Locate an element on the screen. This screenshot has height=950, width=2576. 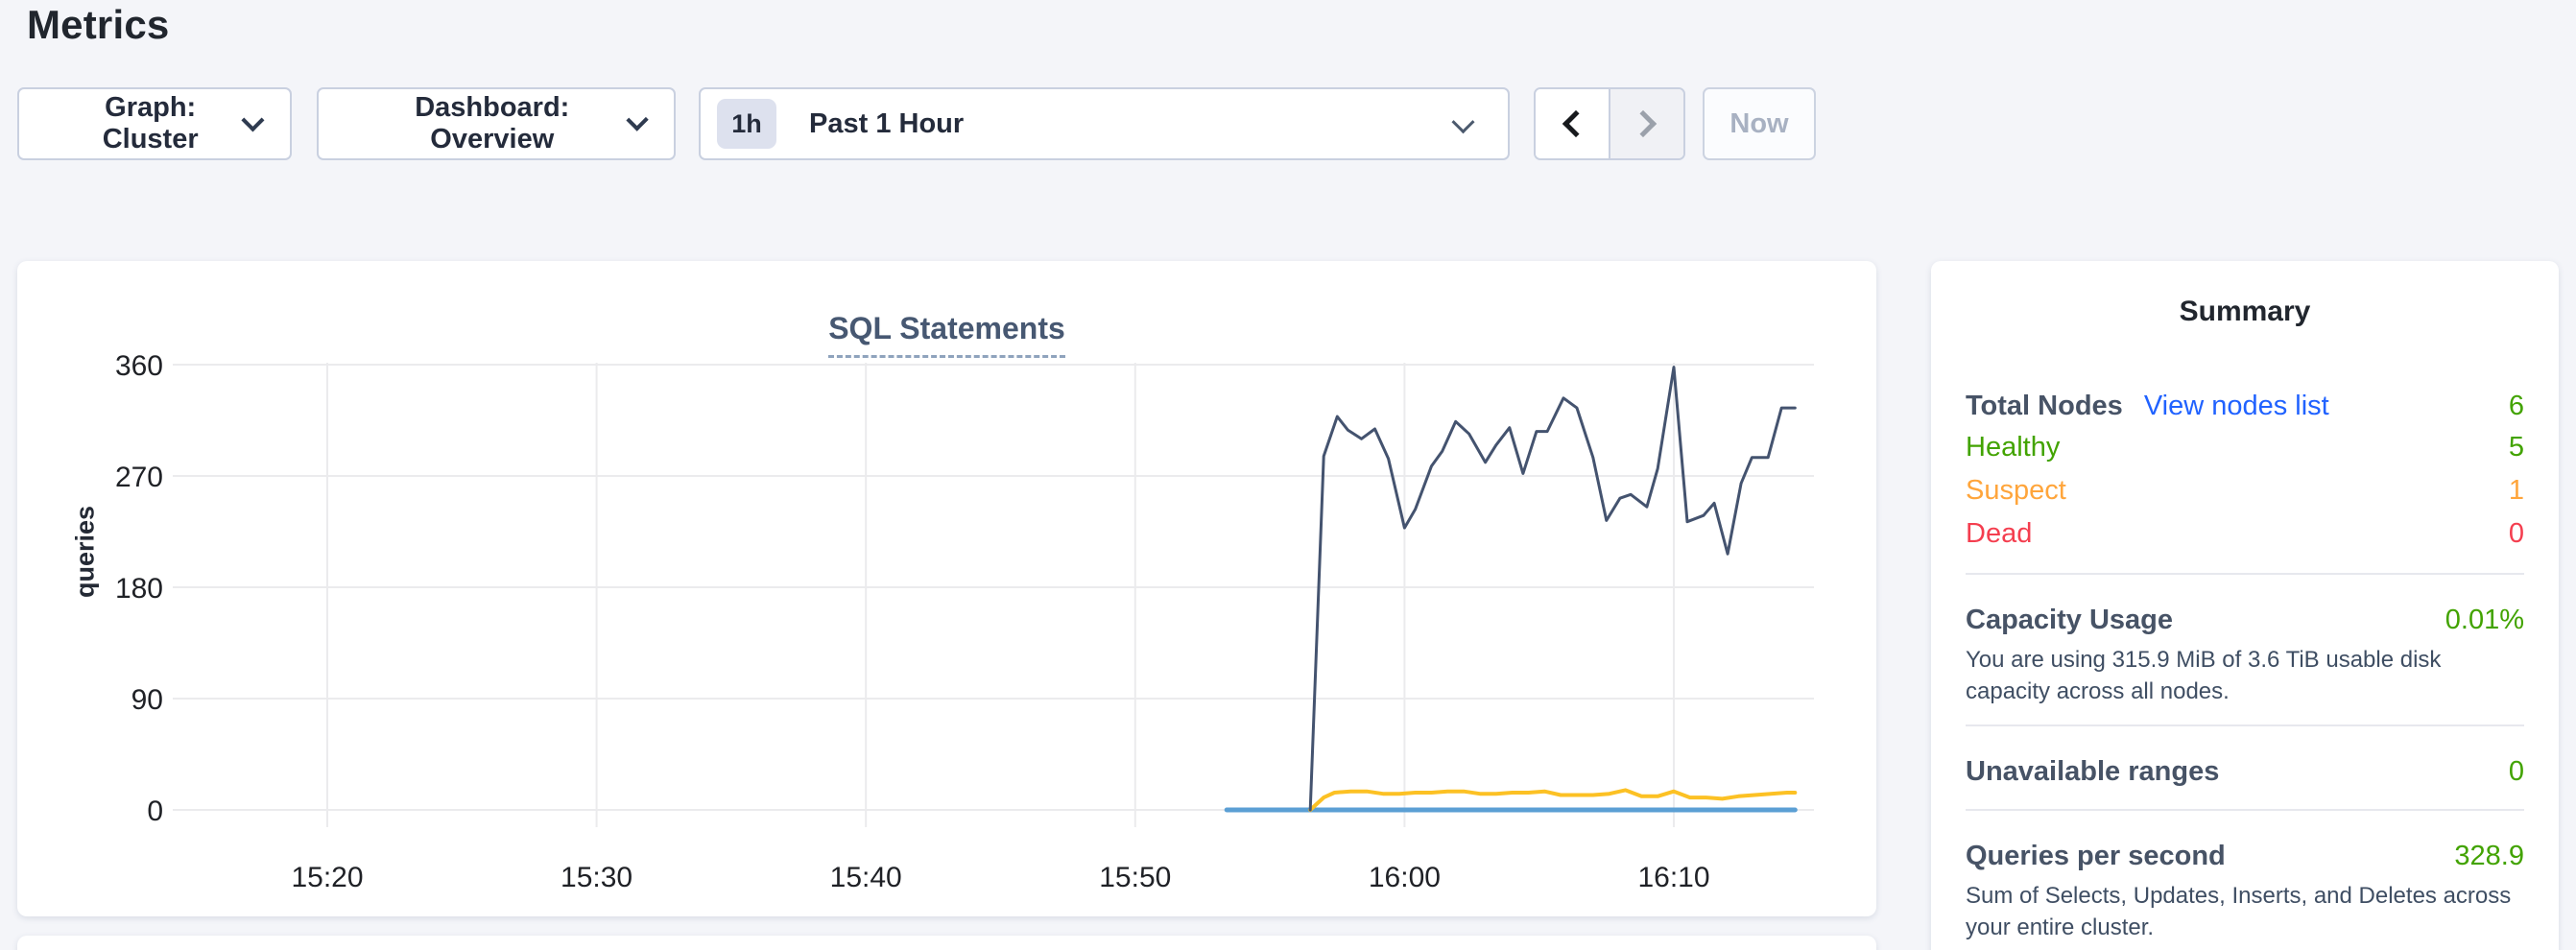
svg-text: 180 is located at coordinates (139, 589).